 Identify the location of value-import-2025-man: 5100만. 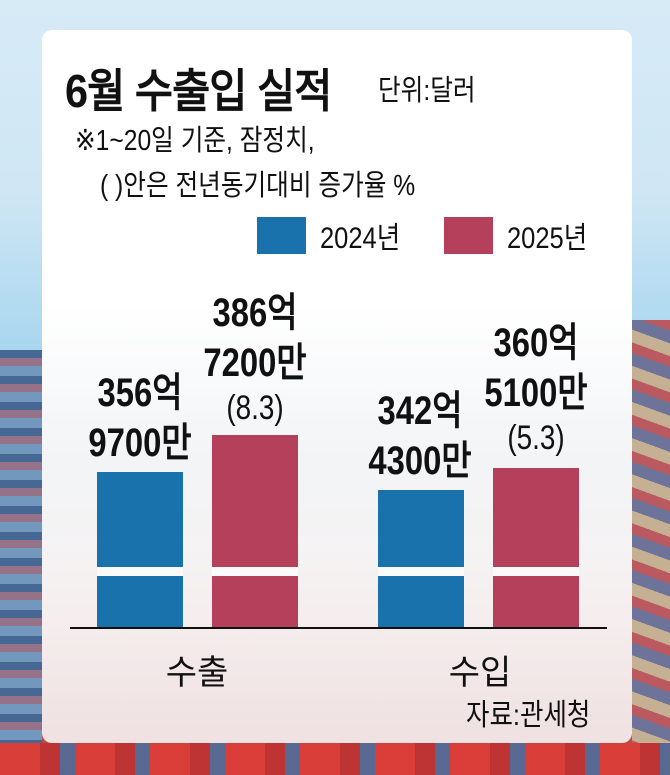
(536, 393).